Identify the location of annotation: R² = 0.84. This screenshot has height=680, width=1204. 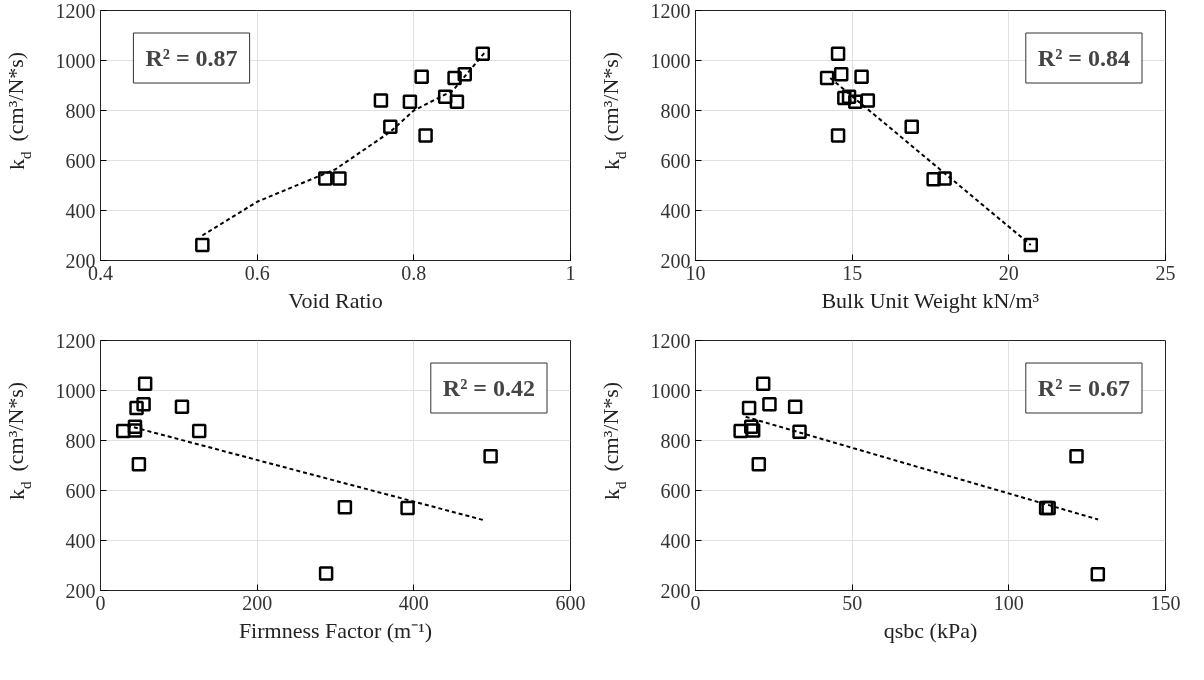
(1083, 58).